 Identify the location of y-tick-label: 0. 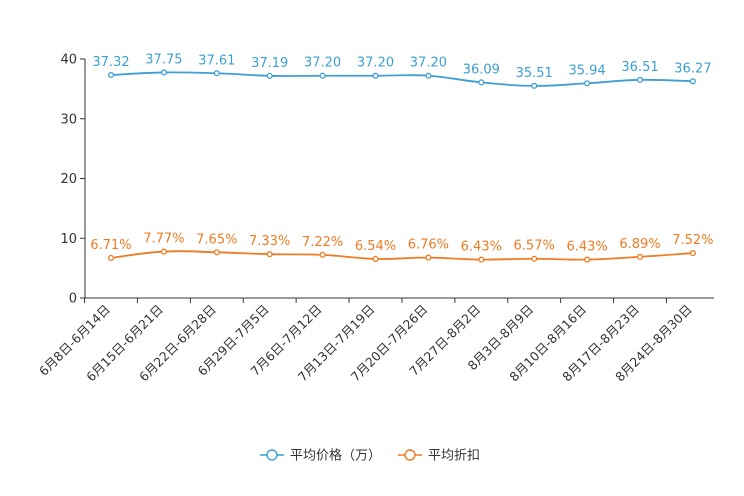
(73, 299).